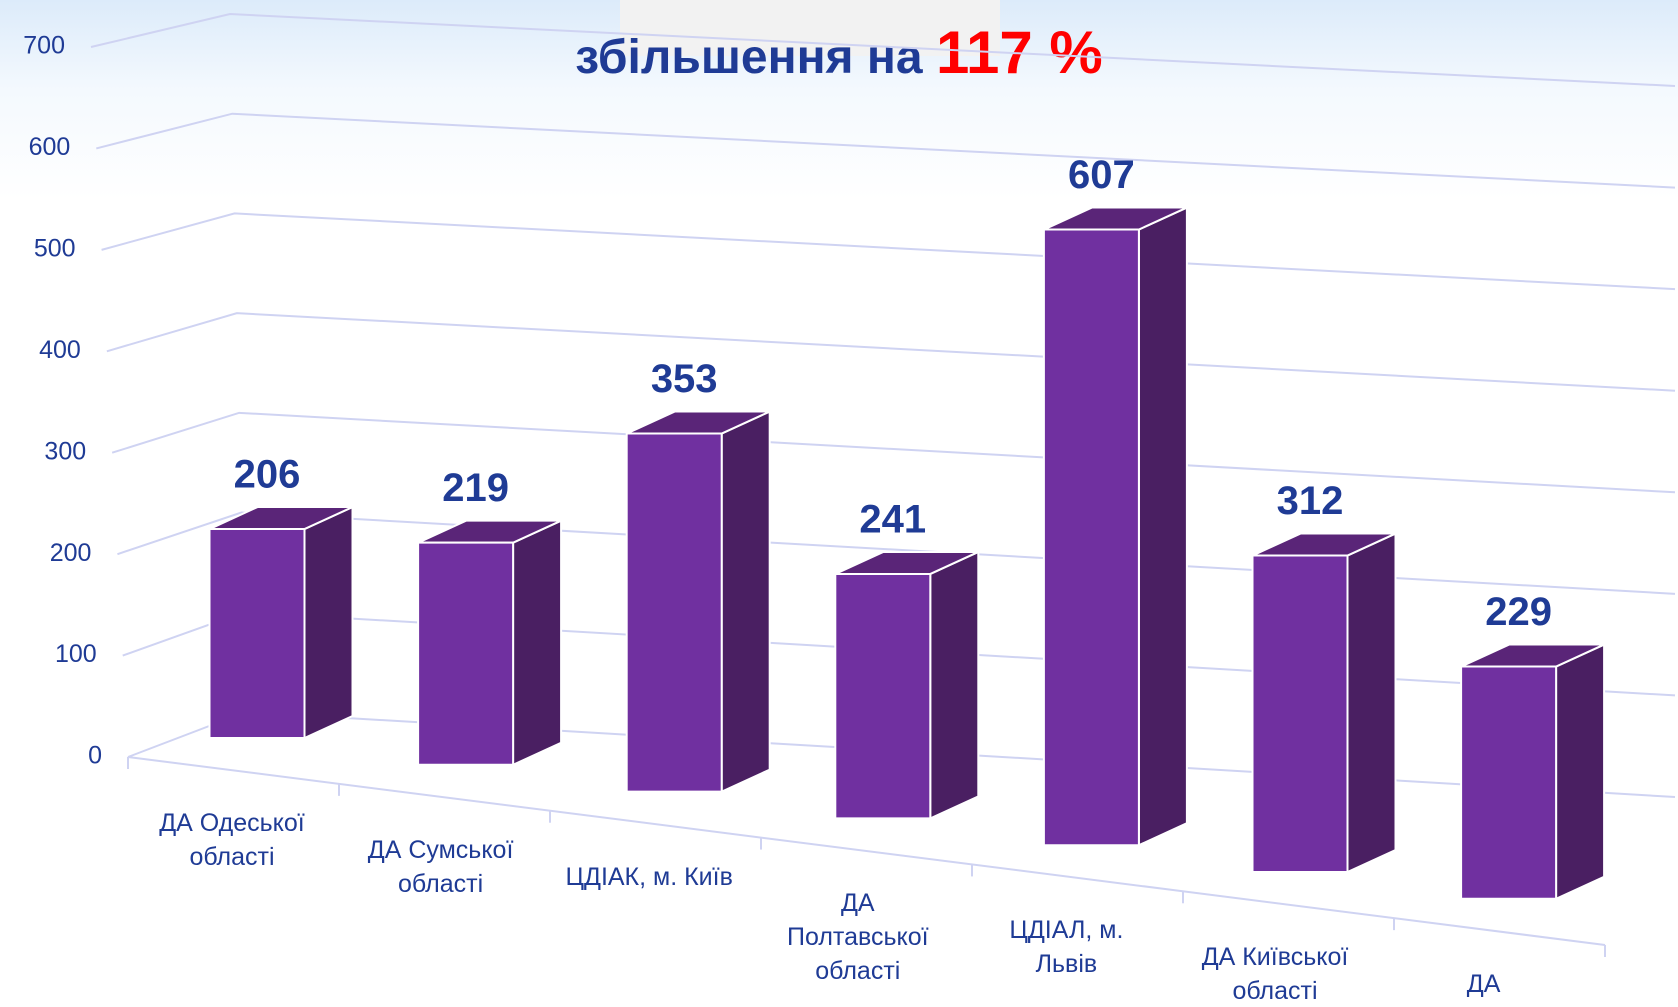  What do you see at coordinates (858, 937) in the screenshot?
I see `x-tick-label: ДА Полтавської області` at bounding box center [858, 937].